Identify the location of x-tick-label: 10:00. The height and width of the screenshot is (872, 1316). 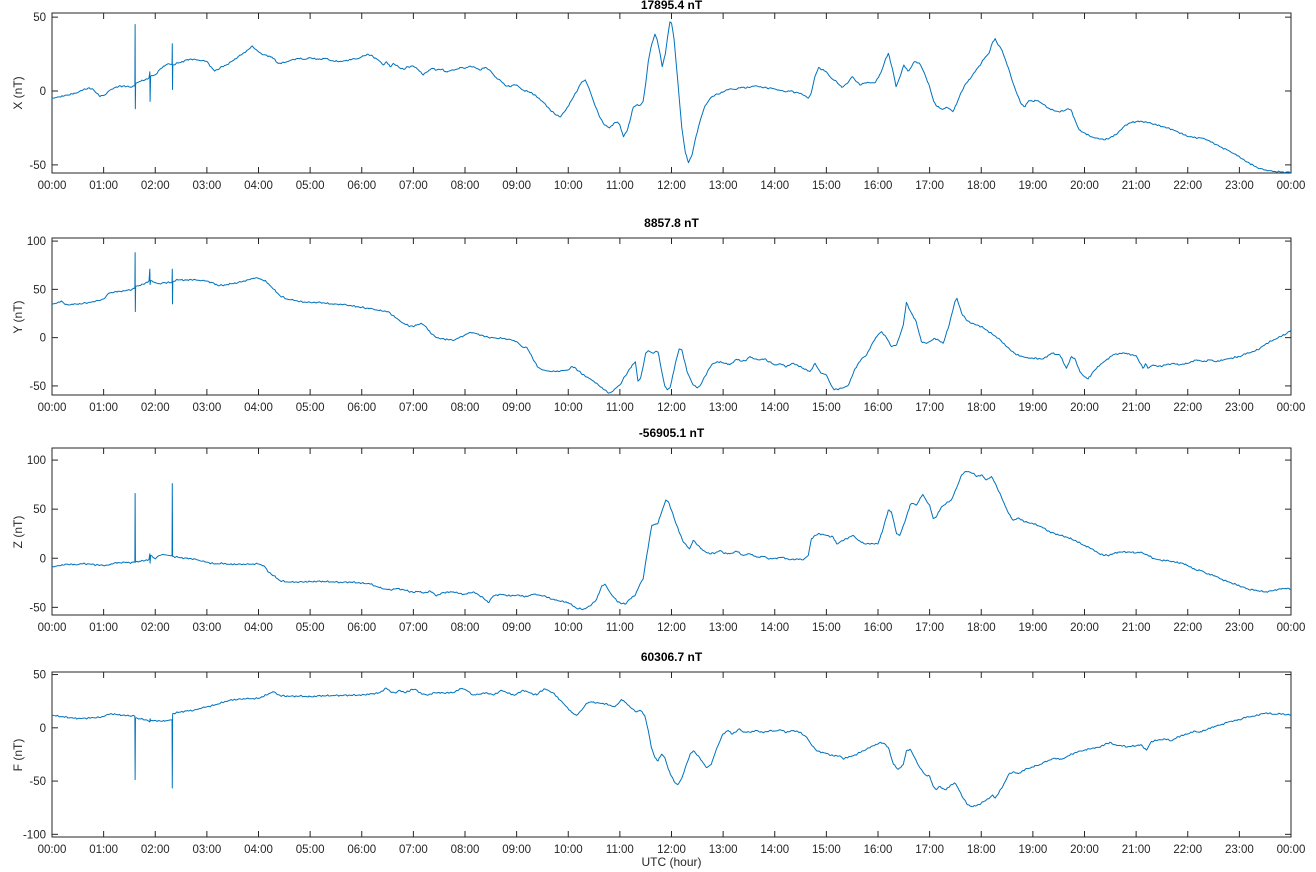
(568, 186).